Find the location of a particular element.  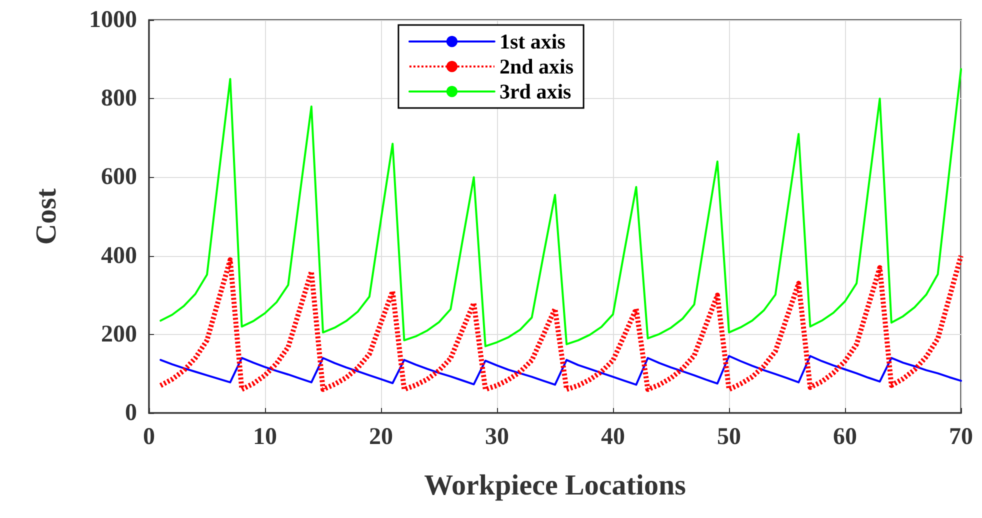

x-axis-title: Workpiece Locations is located at coordinates (555, 486).